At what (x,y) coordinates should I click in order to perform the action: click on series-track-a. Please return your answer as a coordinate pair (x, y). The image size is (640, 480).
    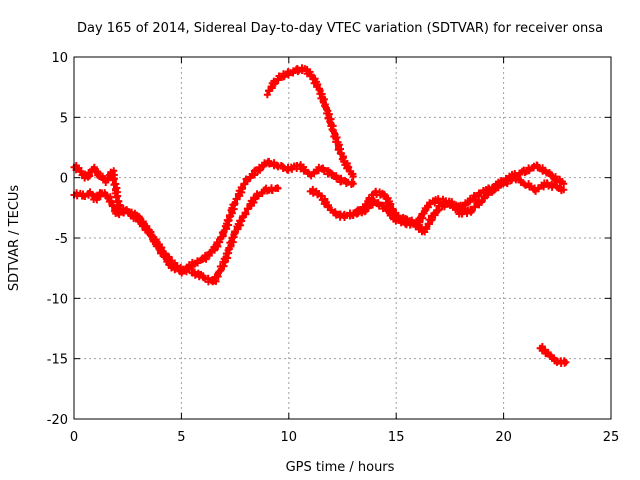
    Looking at the image, I should click on (213, 217).